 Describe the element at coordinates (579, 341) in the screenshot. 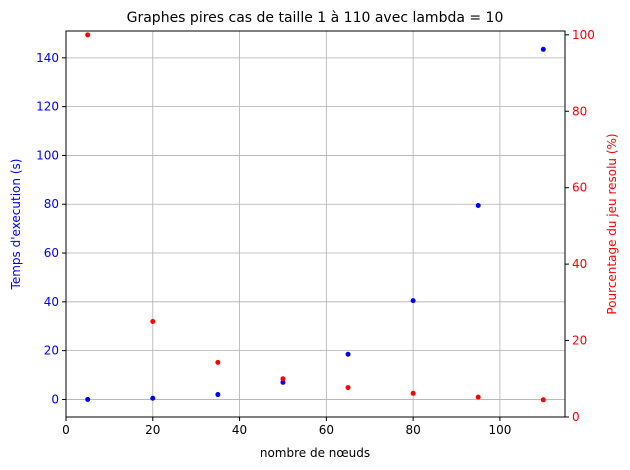

I see `right-tick-label: 20` at that location.